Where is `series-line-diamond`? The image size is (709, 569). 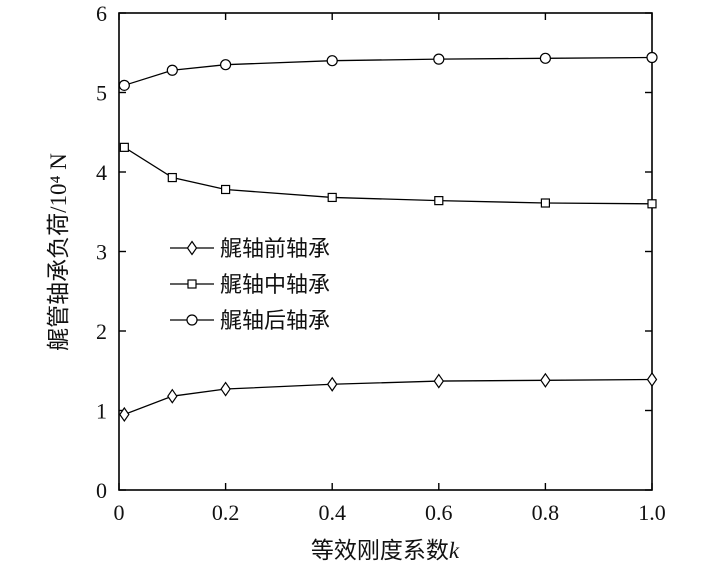
series-line-diamond is located at coordinates (388, 397).